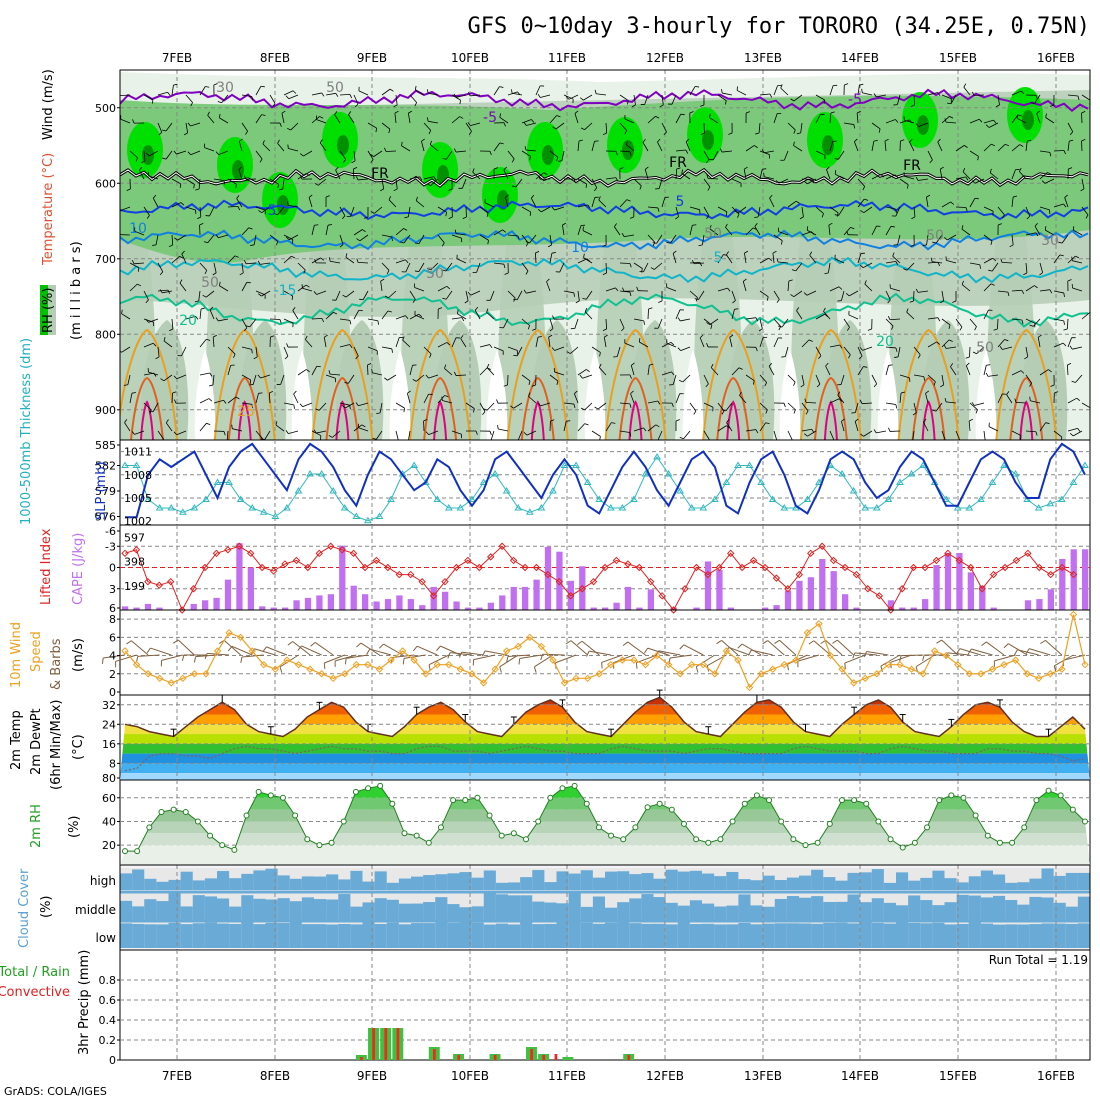  I want to click on ylabel-2m-rh: 2m RH, so click(36, 826).